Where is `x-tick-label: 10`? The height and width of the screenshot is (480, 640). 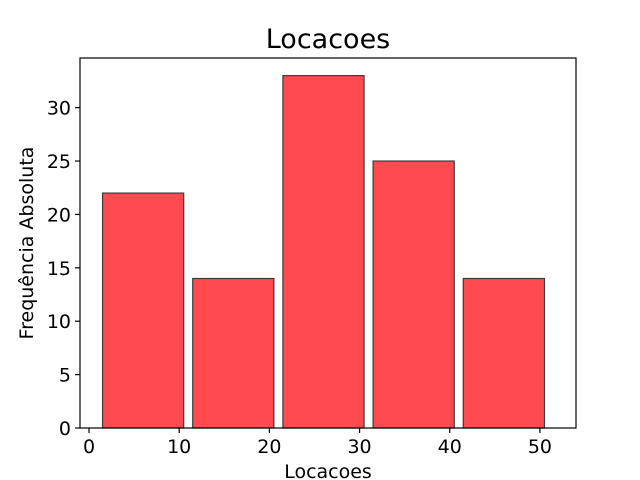
x-tick-label: 10 is located at coordinates (179, 447).